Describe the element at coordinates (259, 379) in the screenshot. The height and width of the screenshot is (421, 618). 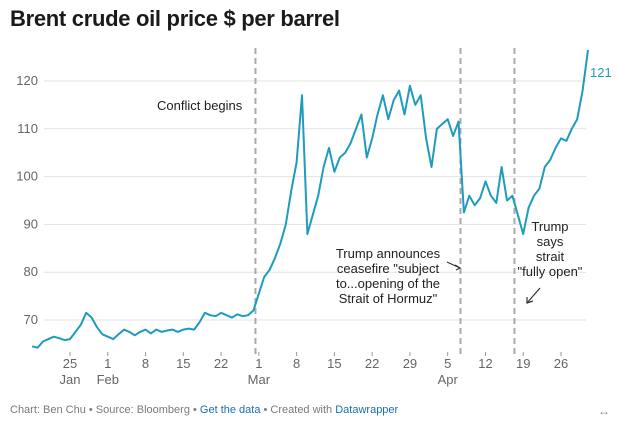
I see `x-tick-month-label: Mar` at that location.